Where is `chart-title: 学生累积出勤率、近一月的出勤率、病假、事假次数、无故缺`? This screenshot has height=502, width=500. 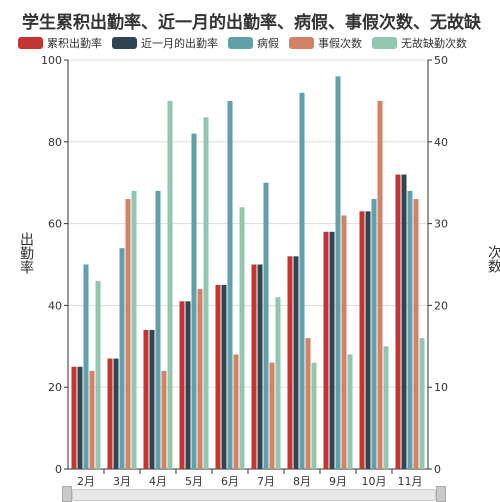 chart-title: 学生累积出勤率、近一月的出勤率、病假、事假次数、无故缺 is located at coordinates (251, 23).